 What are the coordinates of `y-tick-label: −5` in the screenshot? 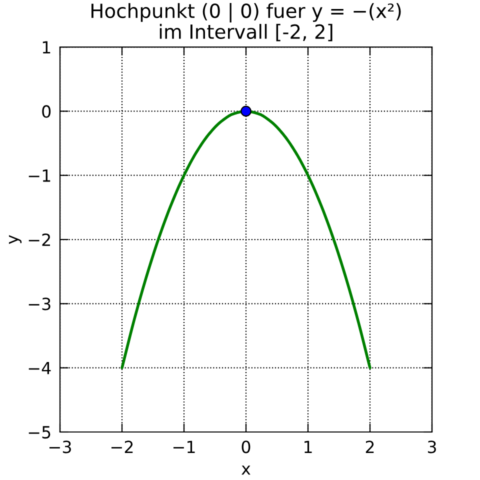 It's located at (39, 432).